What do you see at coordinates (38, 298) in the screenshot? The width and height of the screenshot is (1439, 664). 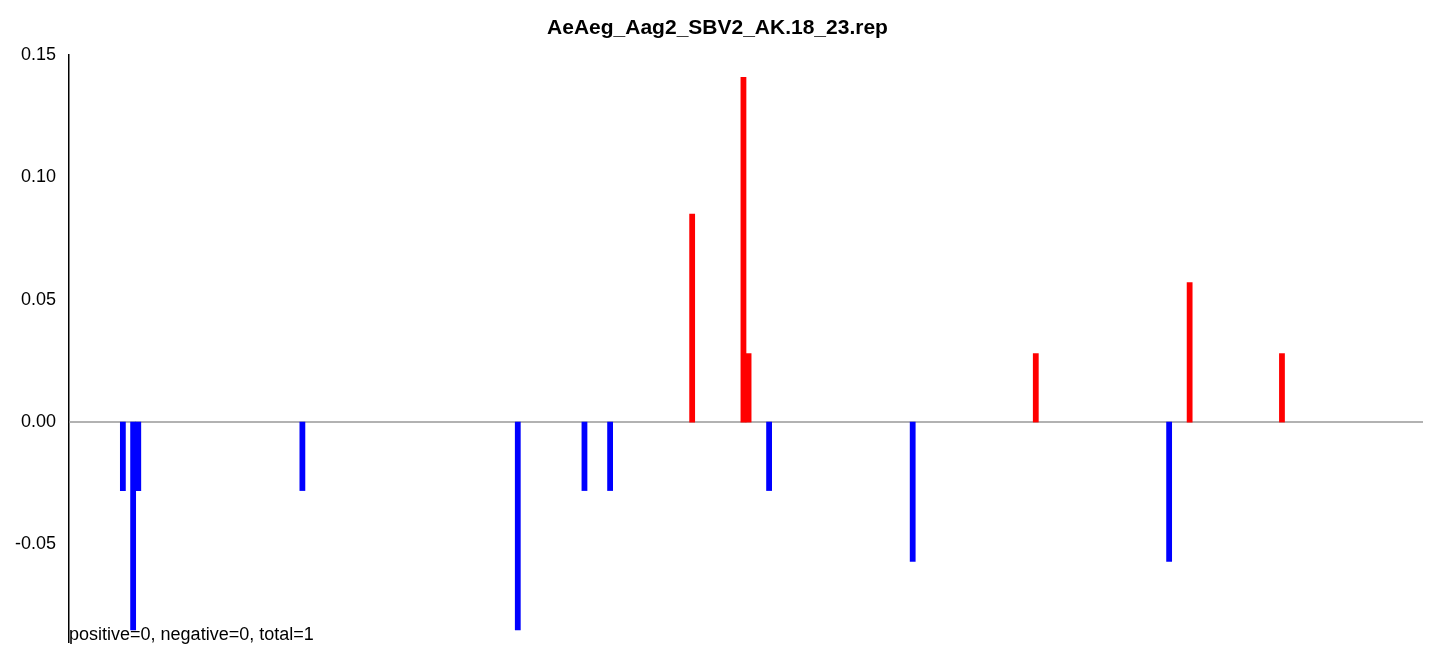 I see `y-tick-label: 0.05` at bounding box center [38, 298].